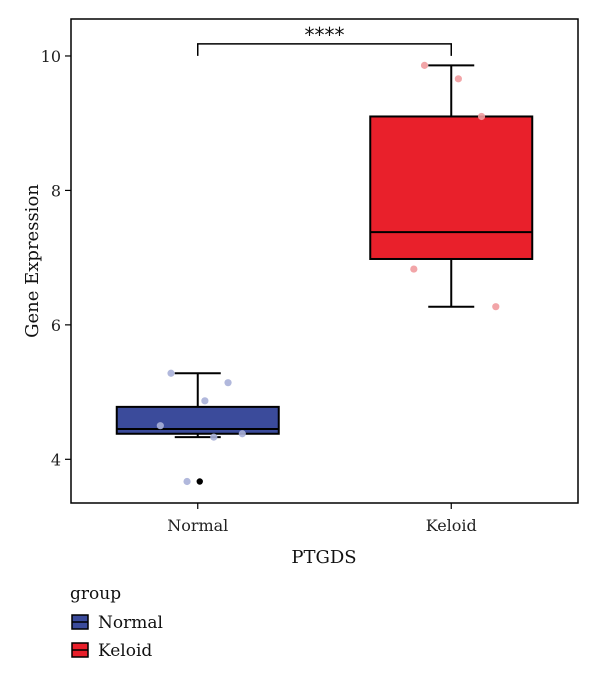 This screenshot has height=678, width=600. I want to click on significance-bracket-line, so click(324, 49).